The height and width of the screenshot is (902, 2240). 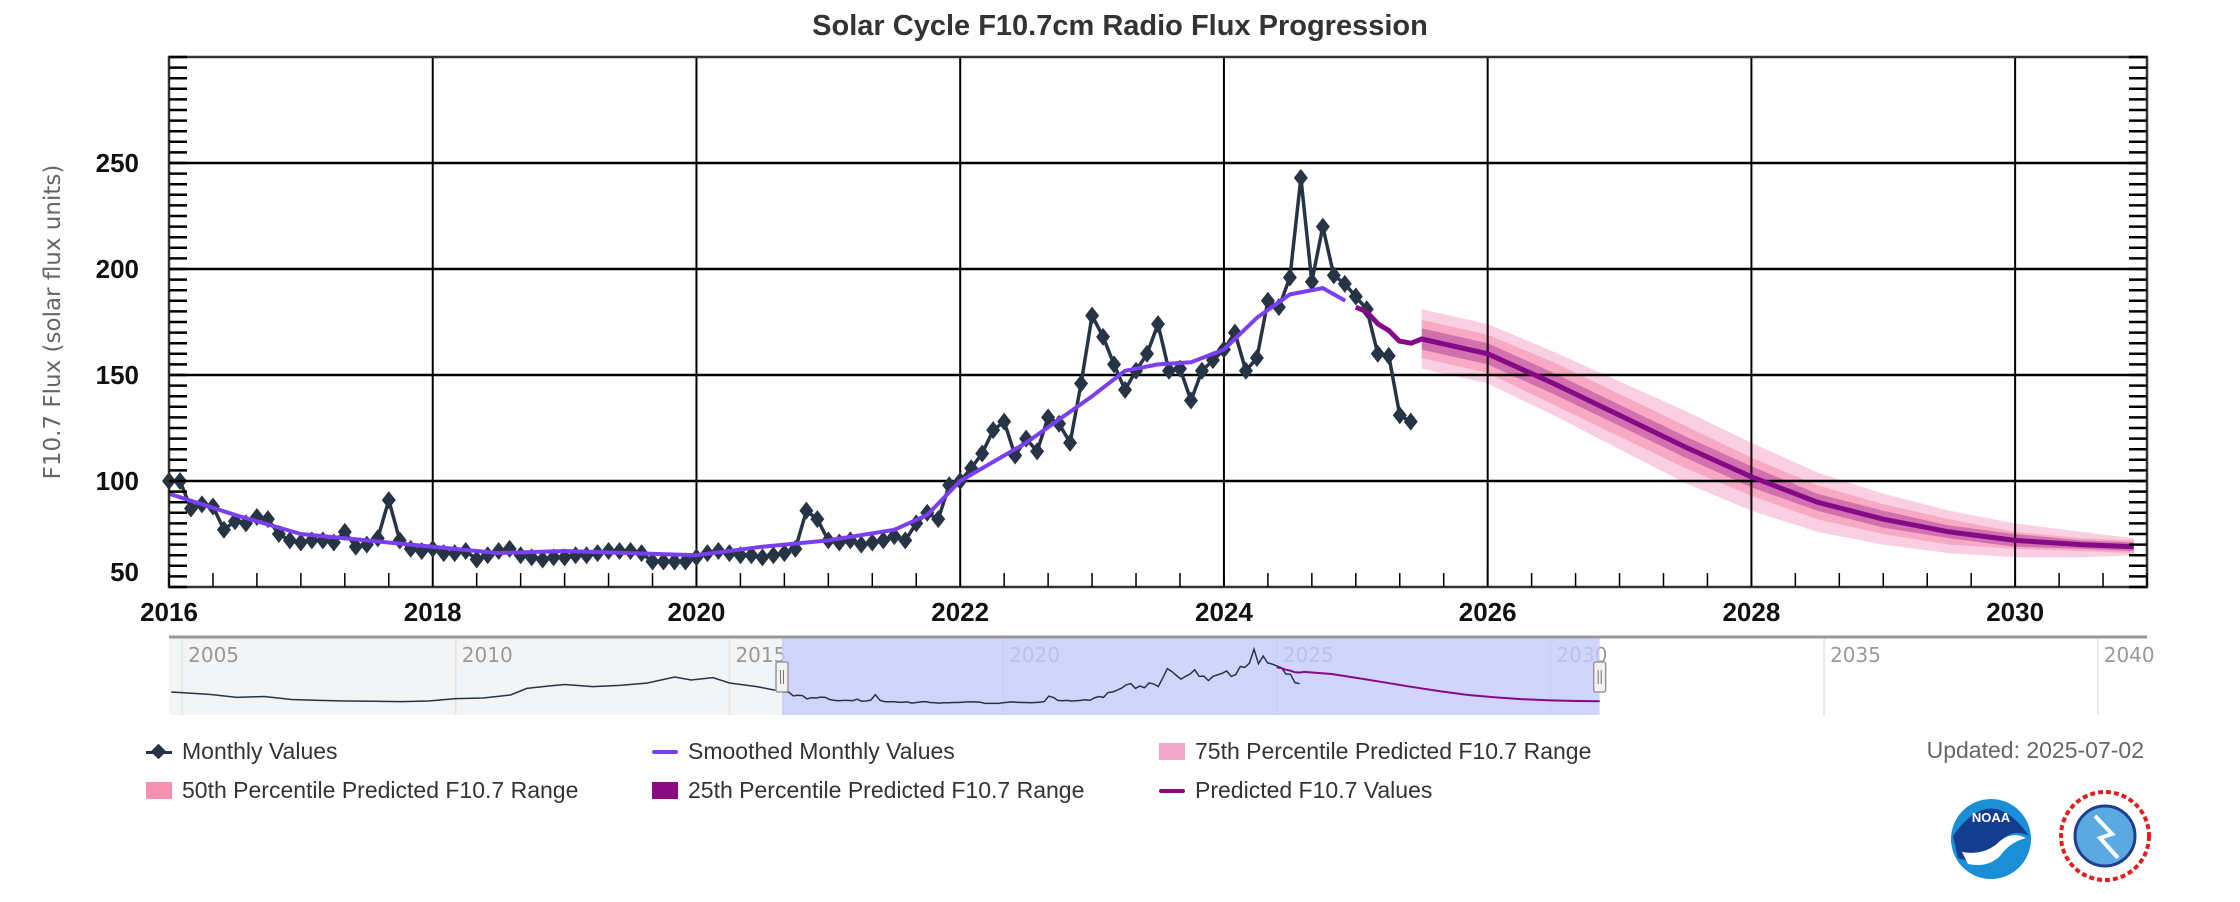 I want to click on legend-75th-percentile: 75th Percentile Predicted F10.7 Range, so click(x=1375, y=751).